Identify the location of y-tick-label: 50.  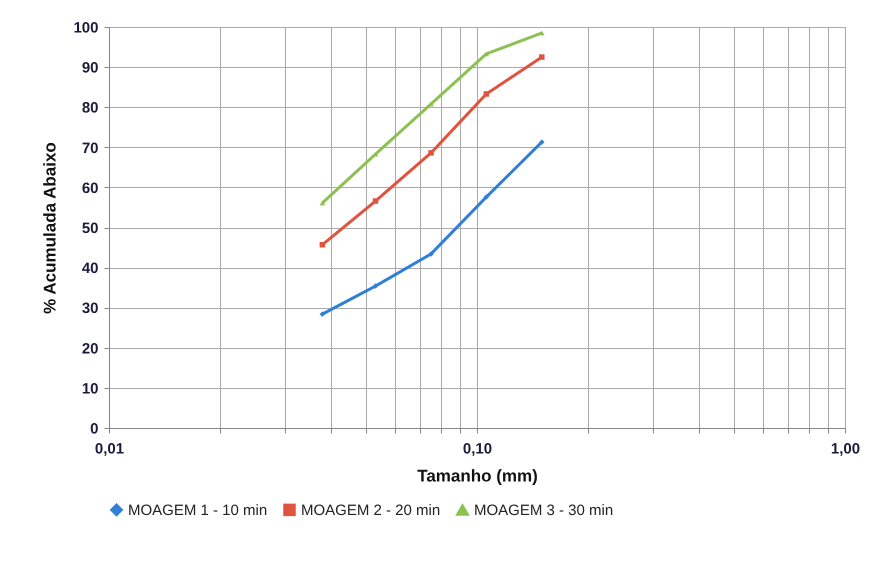
(90, 228).